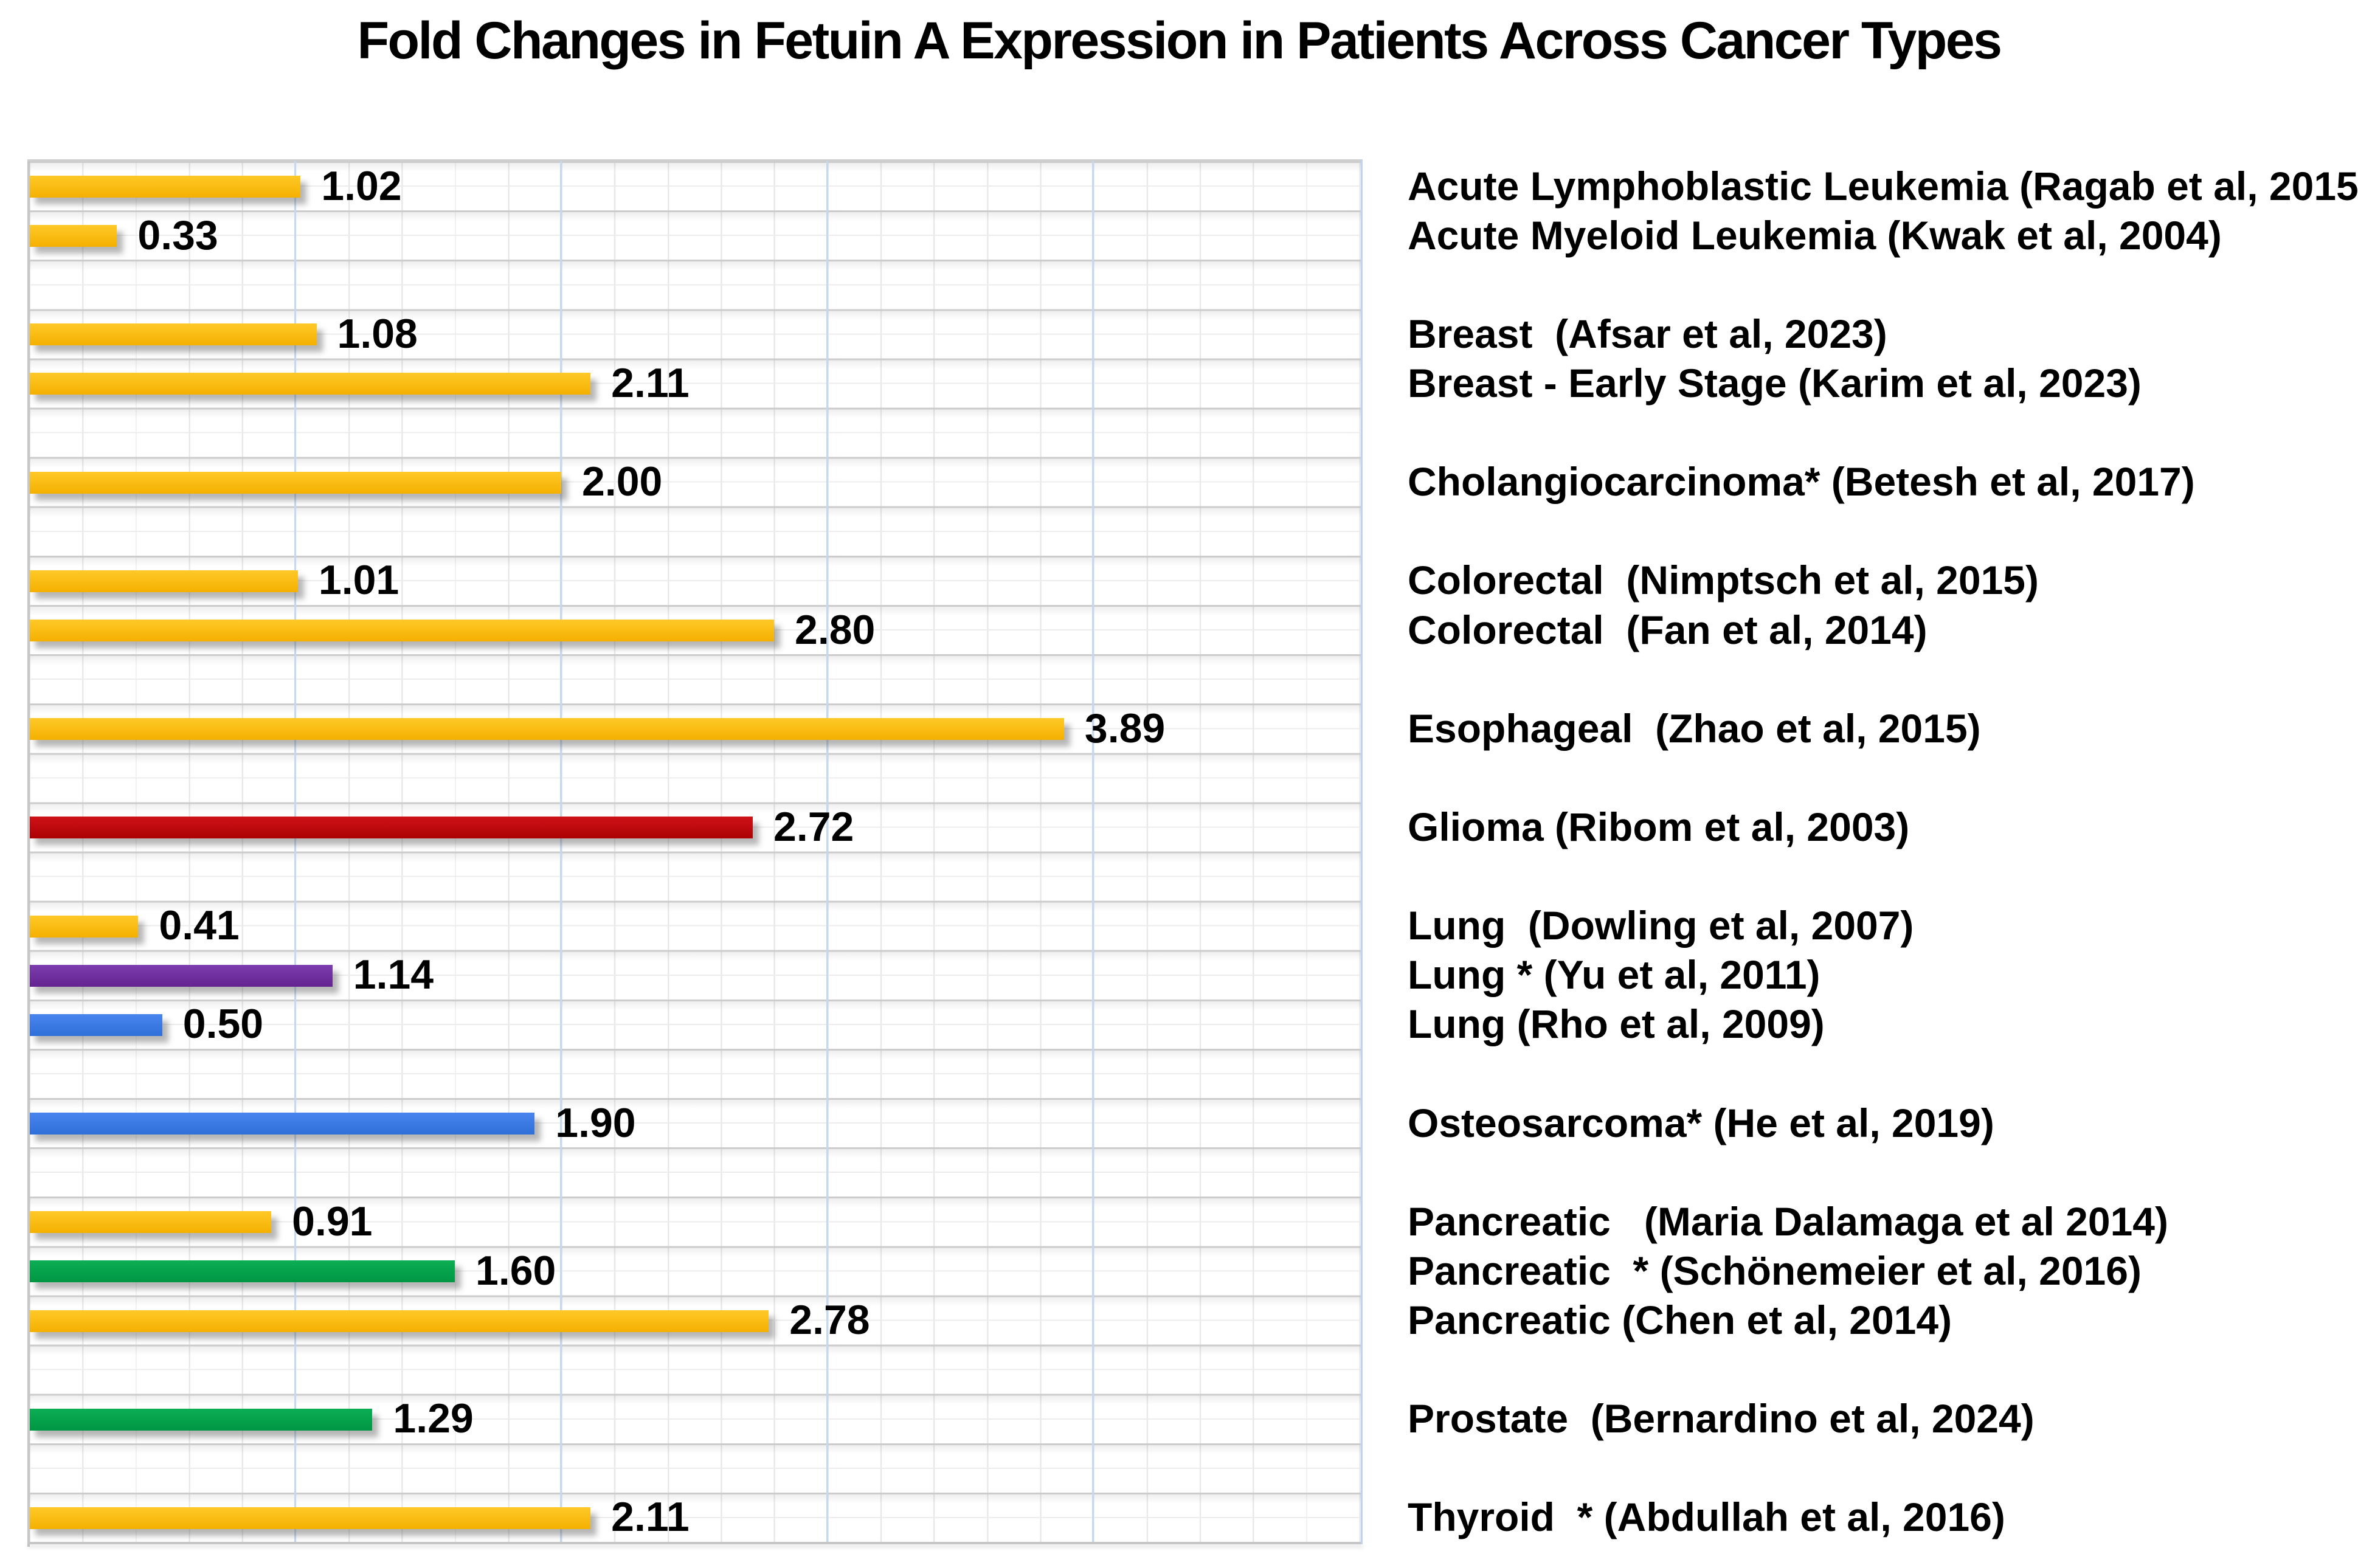 The image size is (2358, 1568). What do you see at coordinates (1668, 629) in the screenshot?
I see `category-label: Colorectal (Fan et al, 2014)` at bounding box center [1668, 629].